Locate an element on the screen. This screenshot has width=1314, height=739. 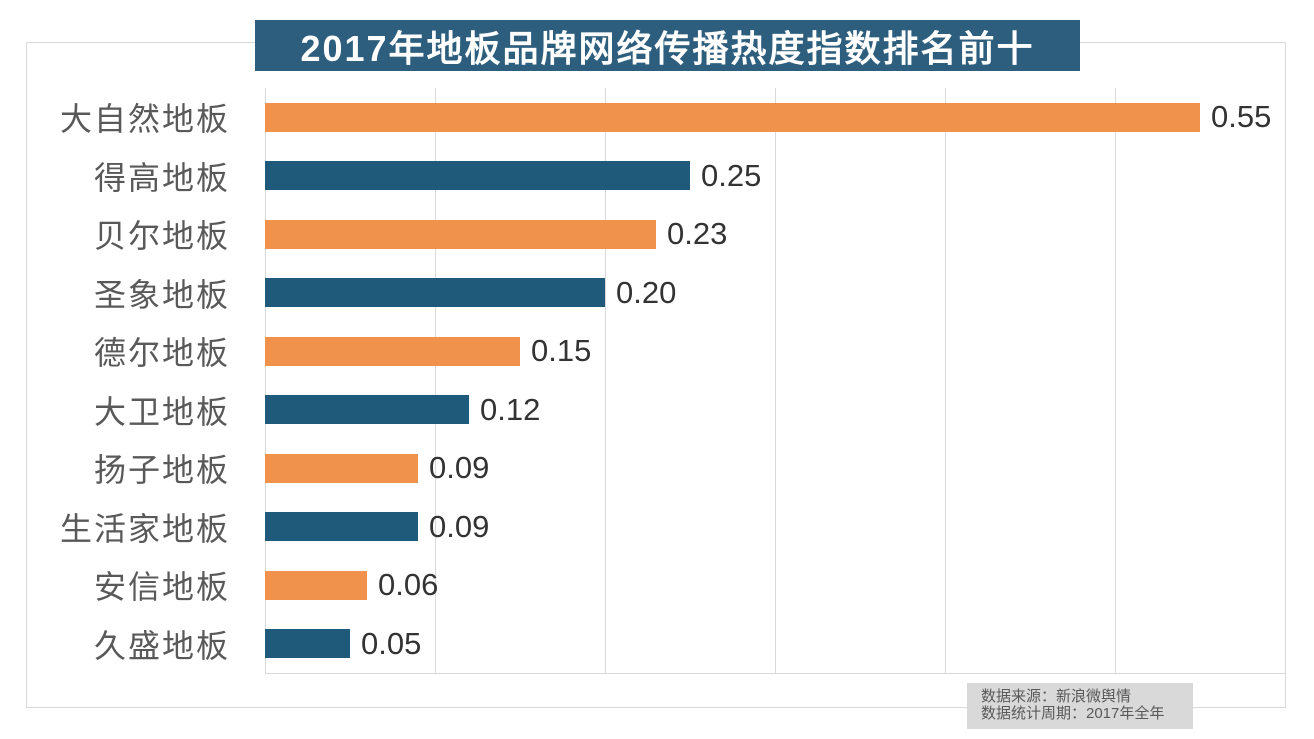
value-label: 0.05 is located at coordinates (391, 643).